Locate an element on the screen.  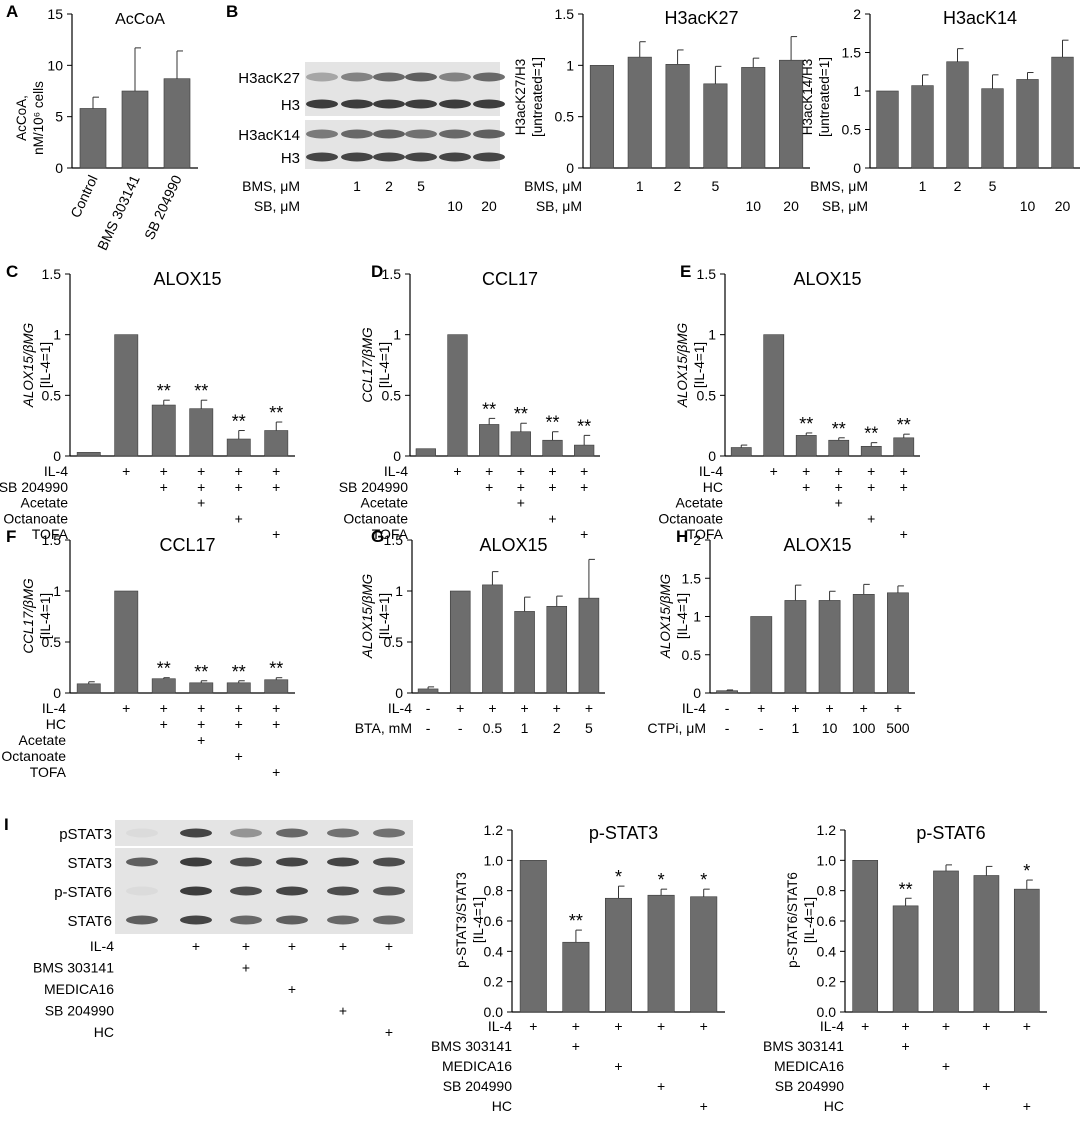
chart-title: ALOX15 is located at coordinates (827, 279).